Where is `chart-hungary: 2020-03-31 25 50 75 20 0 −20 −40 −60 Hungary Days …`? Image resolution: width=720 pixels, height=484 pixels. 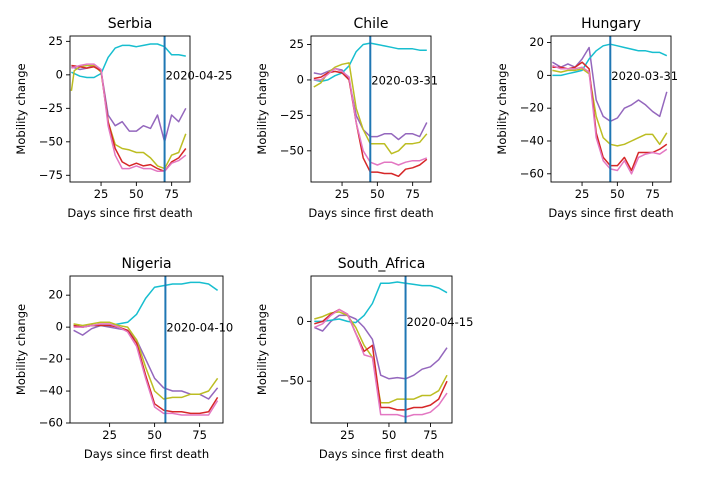 chart-hungary: 2020-03-31 25 50 75 20 0 −20 −40 −60 Hungary Days … is located at coordinates (586, 118).